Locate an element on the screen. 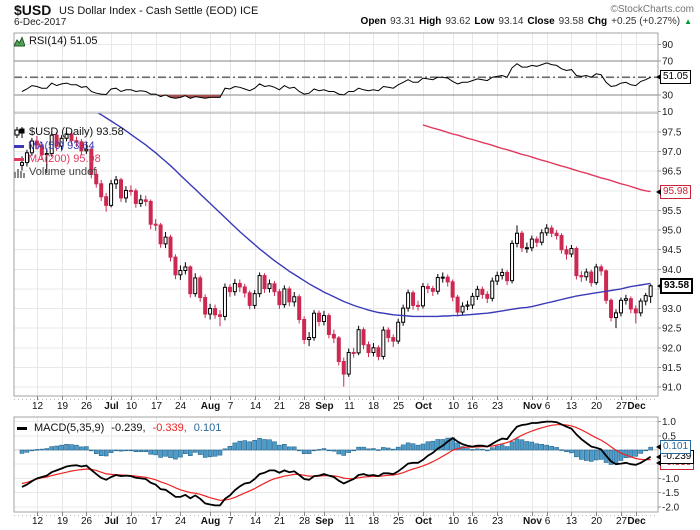 This screenshot has height=530, width=700. svg-text: Nov is located at coordinates (532, 521).